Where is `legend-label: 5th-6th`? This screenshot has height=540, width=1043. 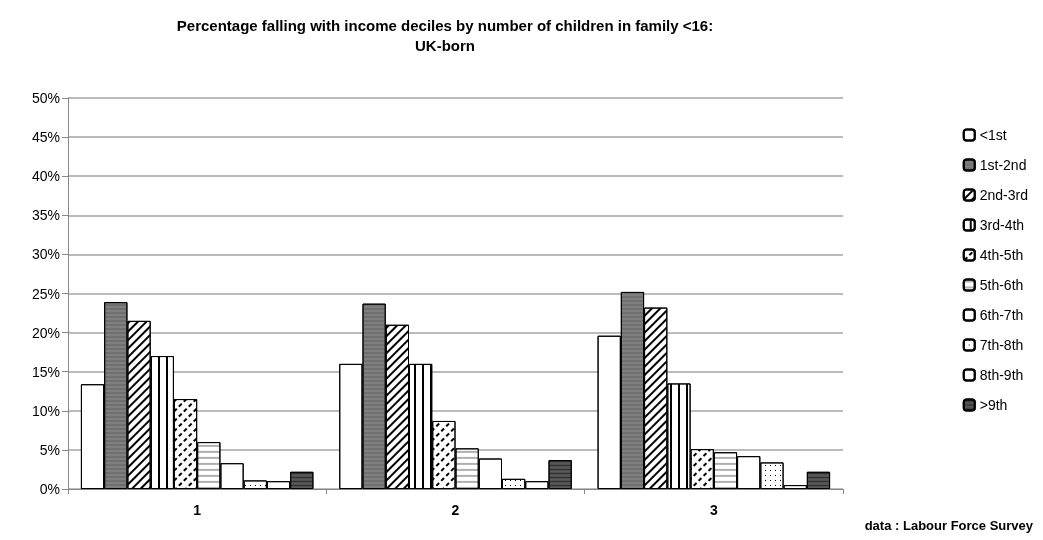 legend-label: 5th-6th is located at coordinates (1001, 285).